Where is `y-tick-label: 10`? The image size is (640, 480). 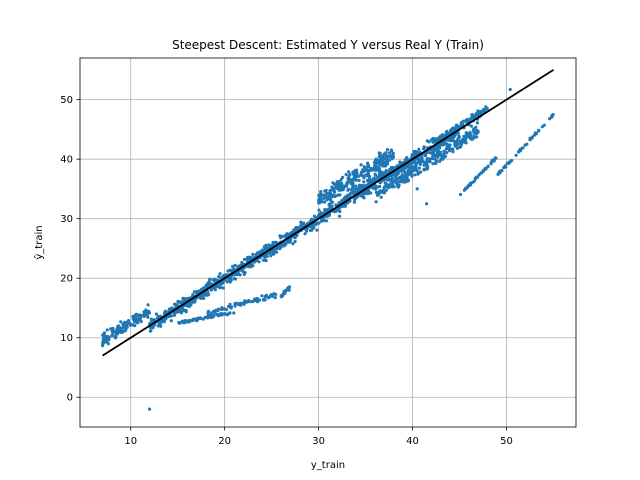 y-tick-label: 10 is located at coordinates (66, 338).